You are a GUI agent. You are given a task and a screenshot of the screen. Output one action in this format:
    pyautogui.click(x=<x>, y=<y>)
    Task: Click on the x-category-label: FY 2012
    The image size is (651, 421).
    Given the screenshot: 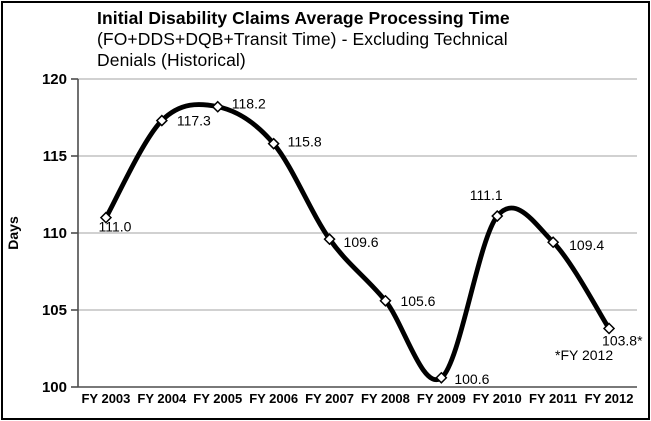 What is the action you would take?
    pyautogui.click(x=609, y=398)
    